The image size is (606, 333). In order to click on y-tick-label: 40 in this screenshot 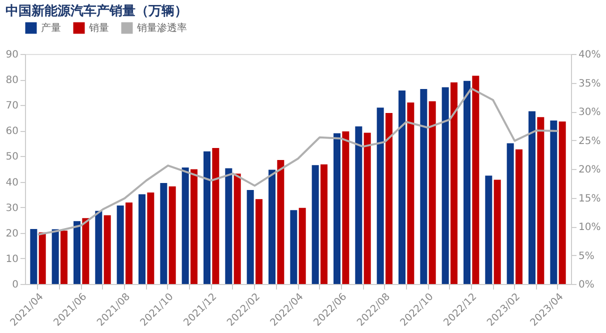, I will do `click(12, 182)`.